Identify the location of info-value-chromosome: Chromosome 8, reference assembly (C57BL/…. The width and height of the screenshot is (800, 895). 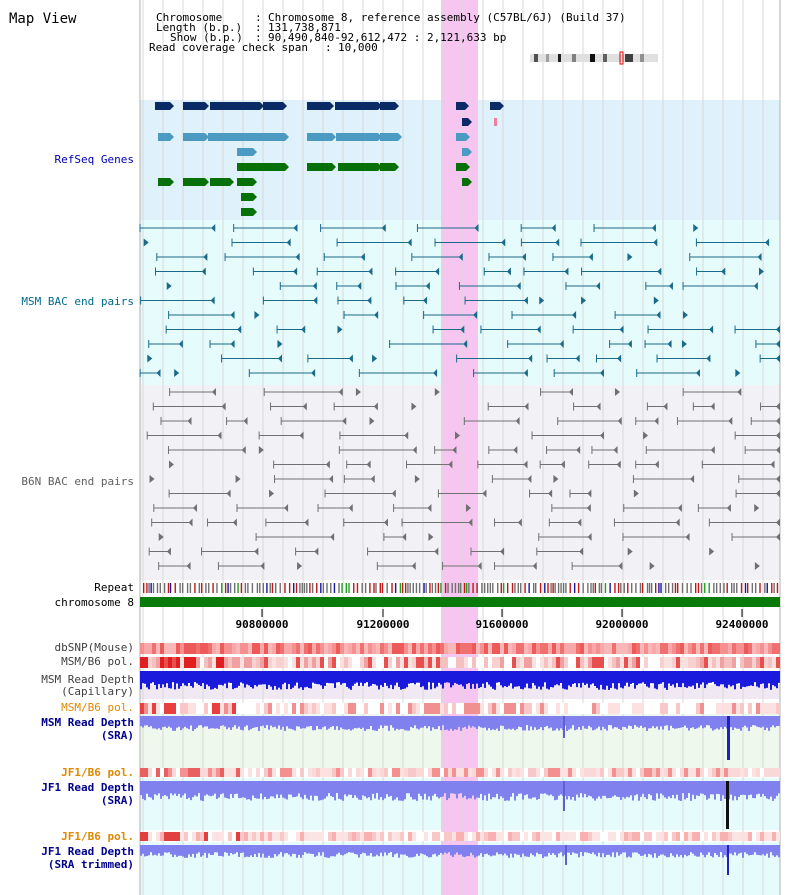
(447, 17).